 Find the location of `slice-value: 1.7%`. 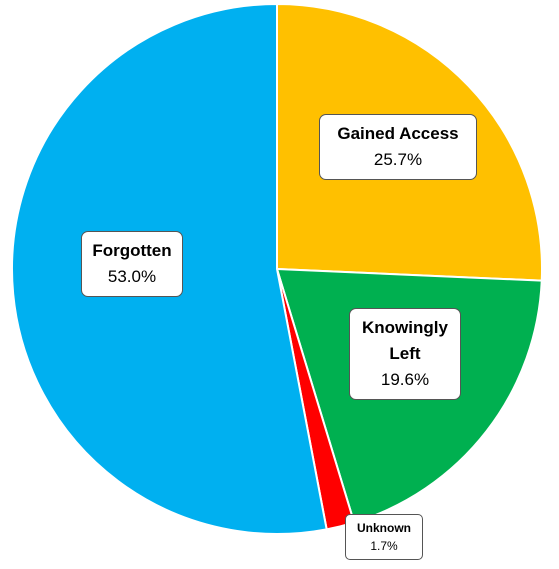

slice-value: 1.7% is located at coordinates (384, 546).